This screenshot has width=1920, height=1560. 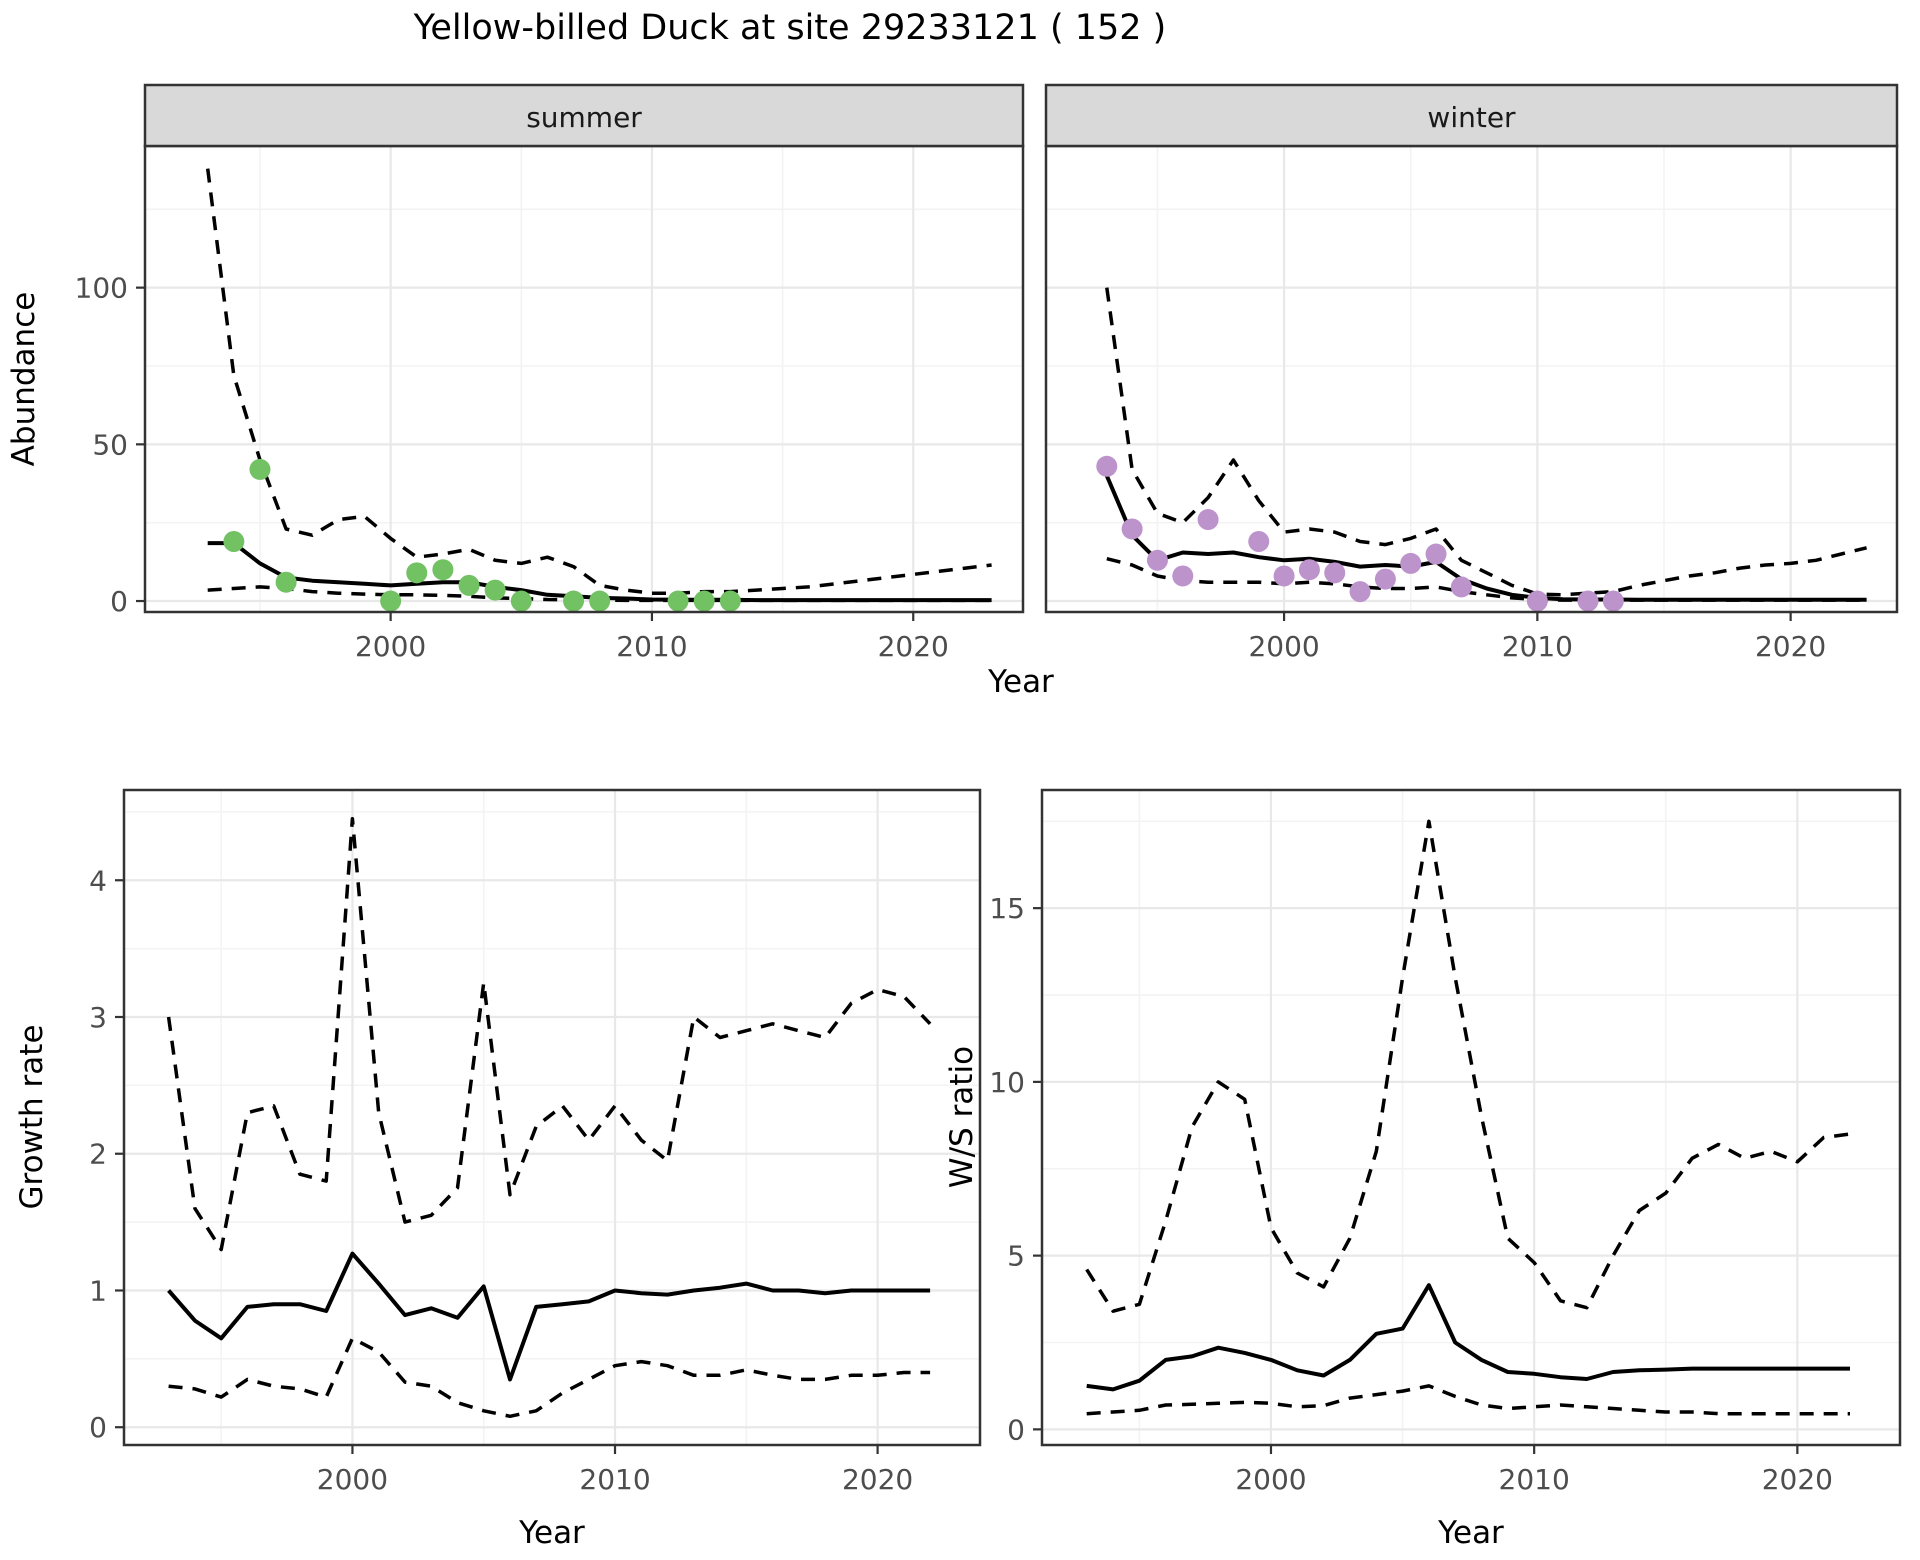 What do you see at coordinates (101, 288) in the screenshot?
I see `y-tick-label: 100` at bounding box center [101, 288].